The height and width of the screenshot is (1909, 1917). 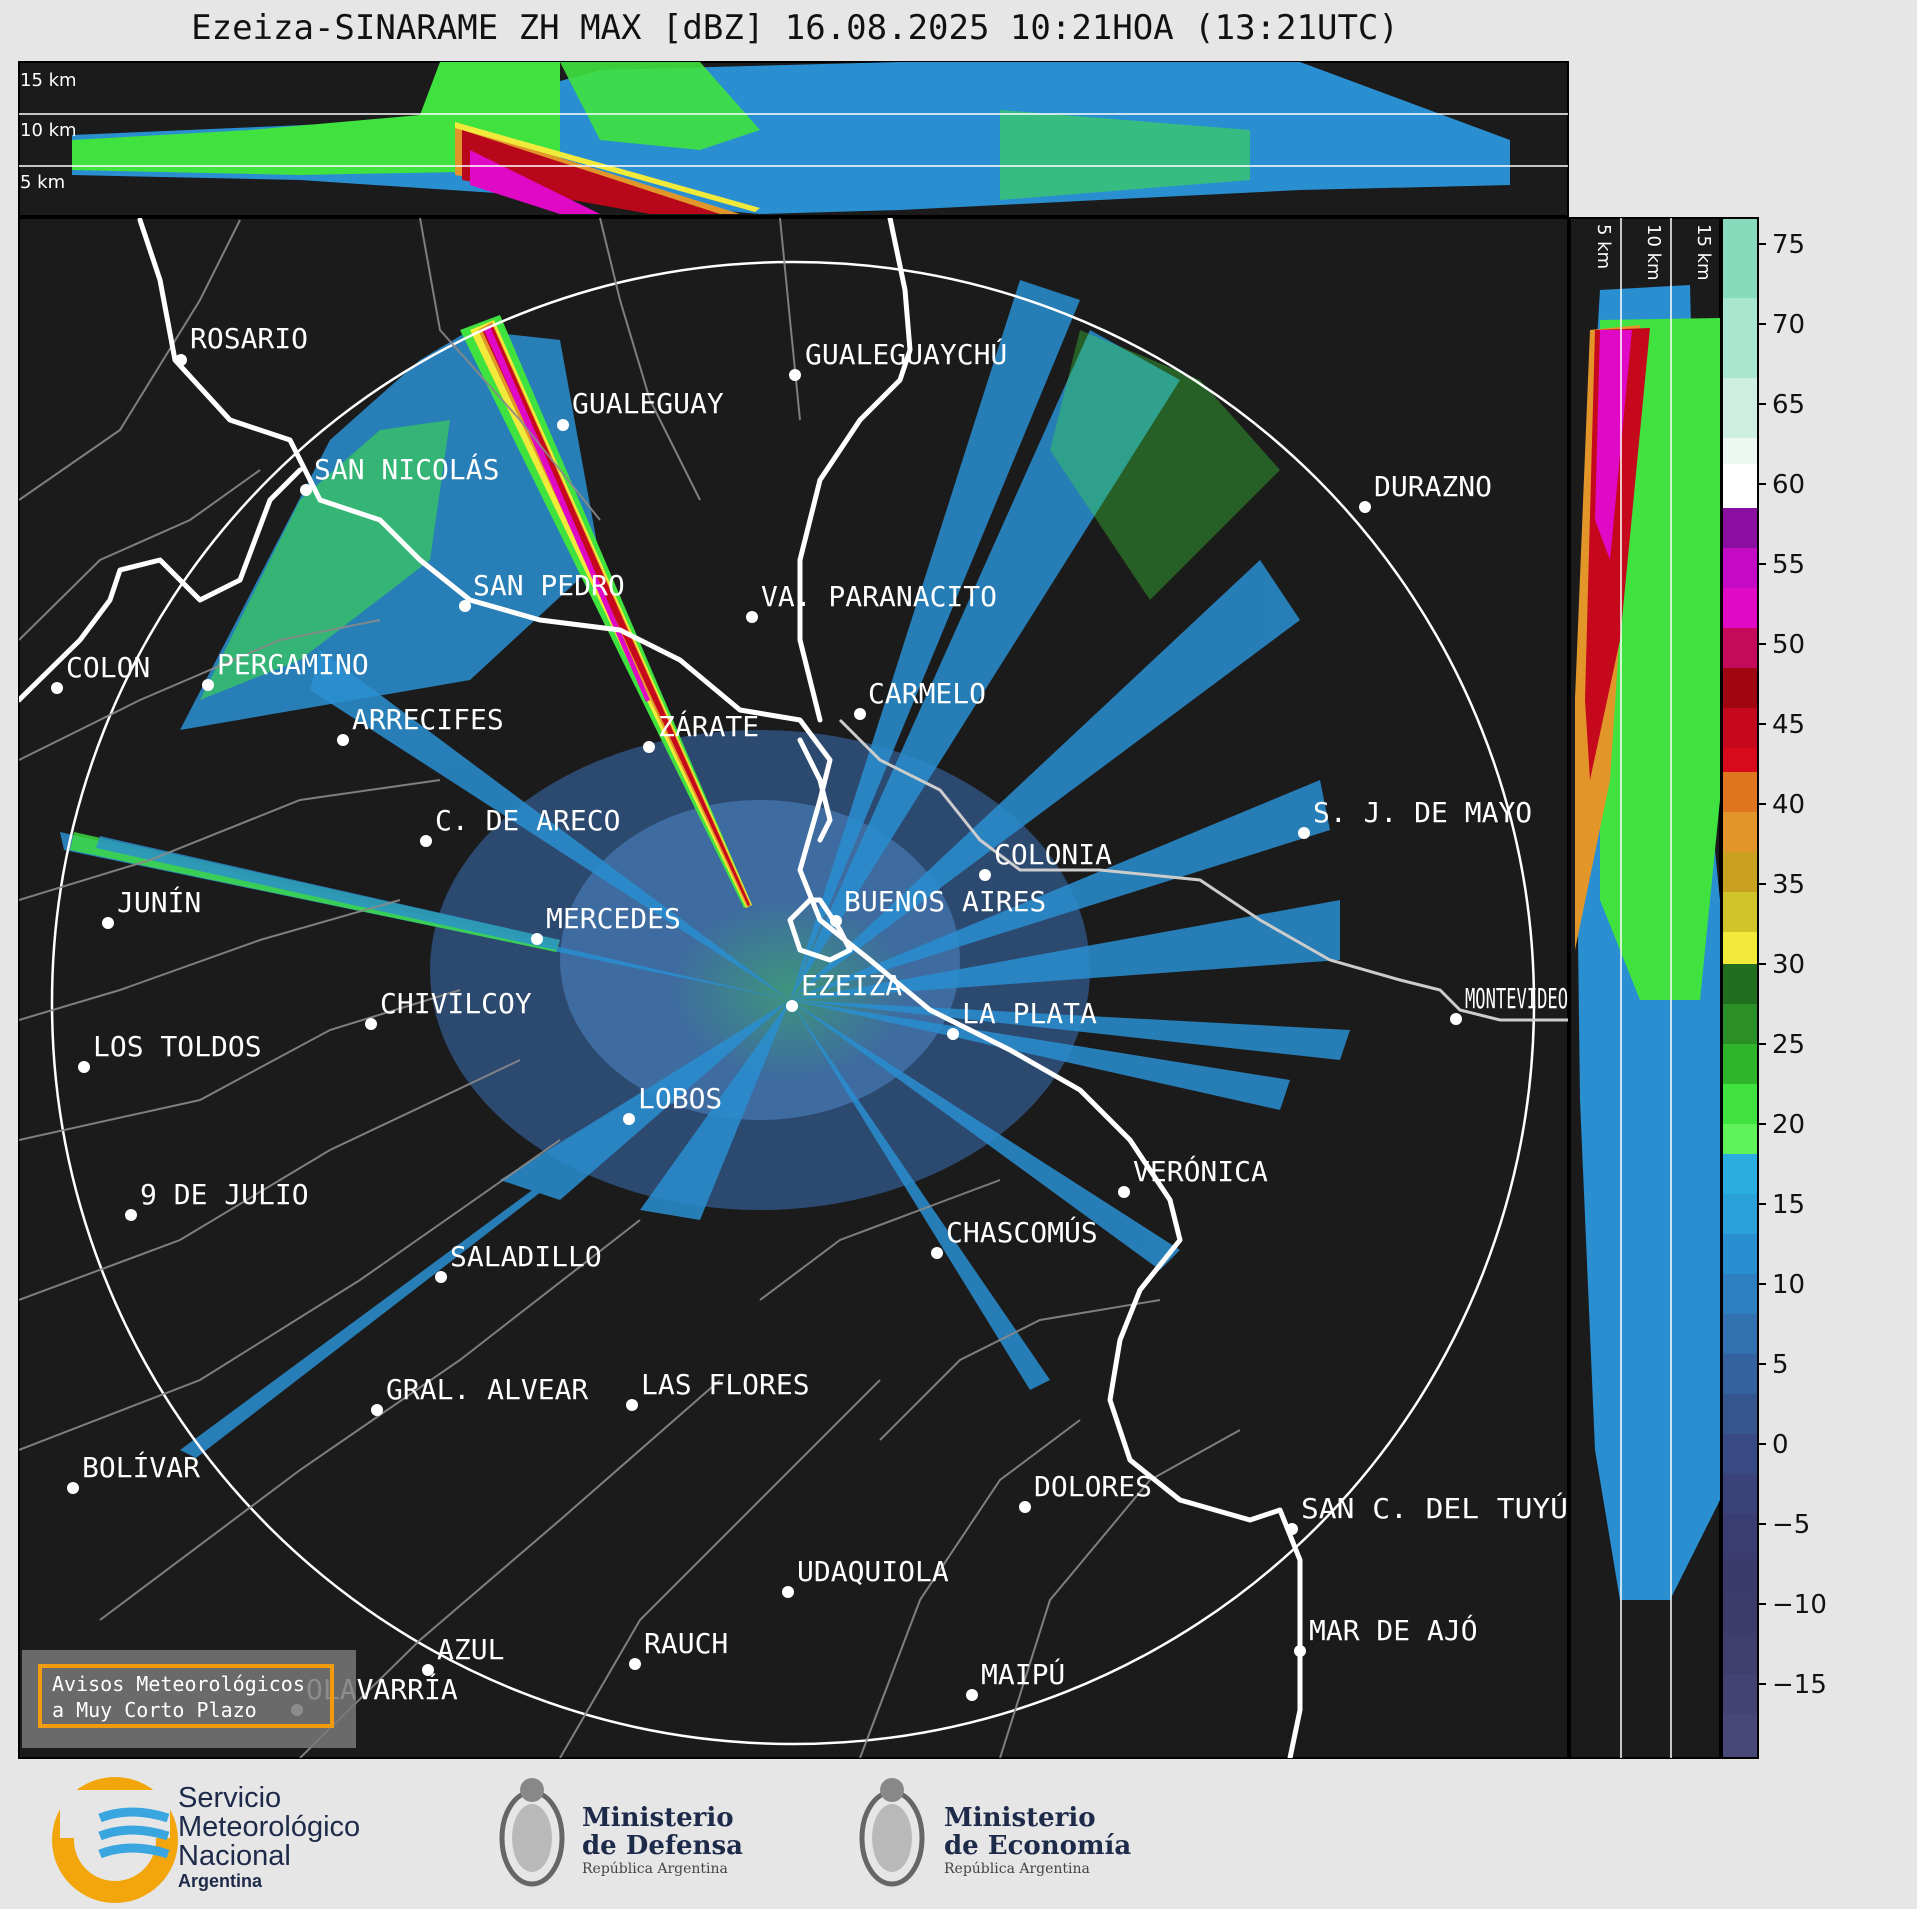 I want to click on city-label-9-de-julio: 9 DE JULIO, so click(x=224, y=1194).